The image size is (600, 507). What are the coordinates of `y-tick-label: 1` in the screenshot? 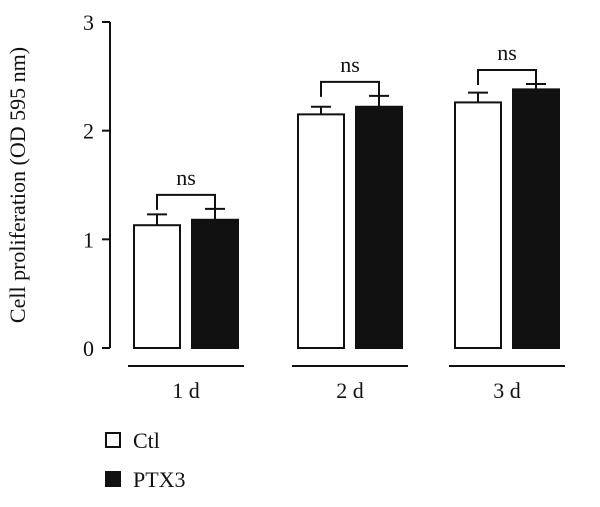 It's located at (88, 239).